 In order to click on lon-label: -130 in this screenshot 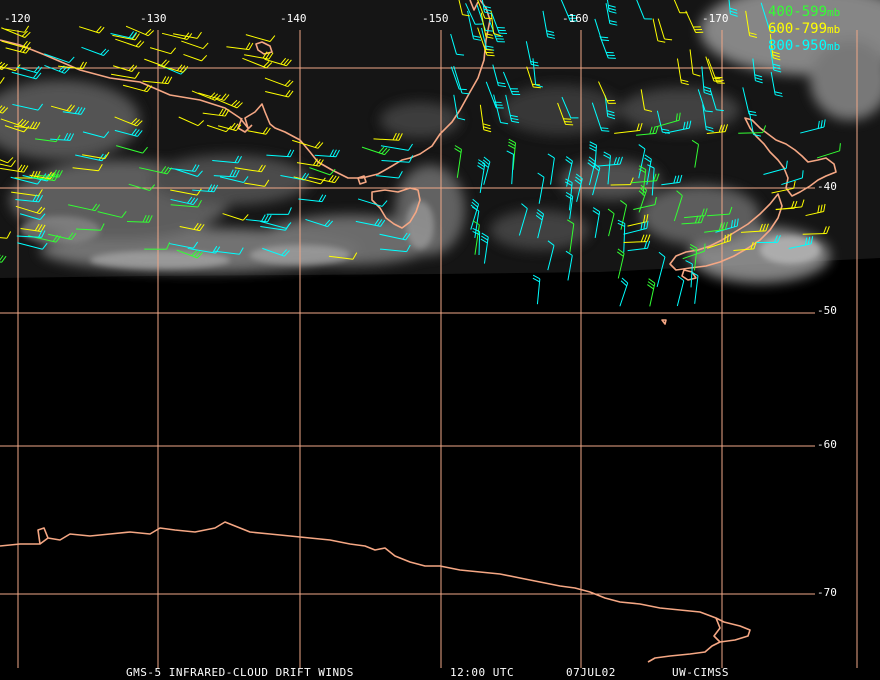, I will do `click(153, 18)`.